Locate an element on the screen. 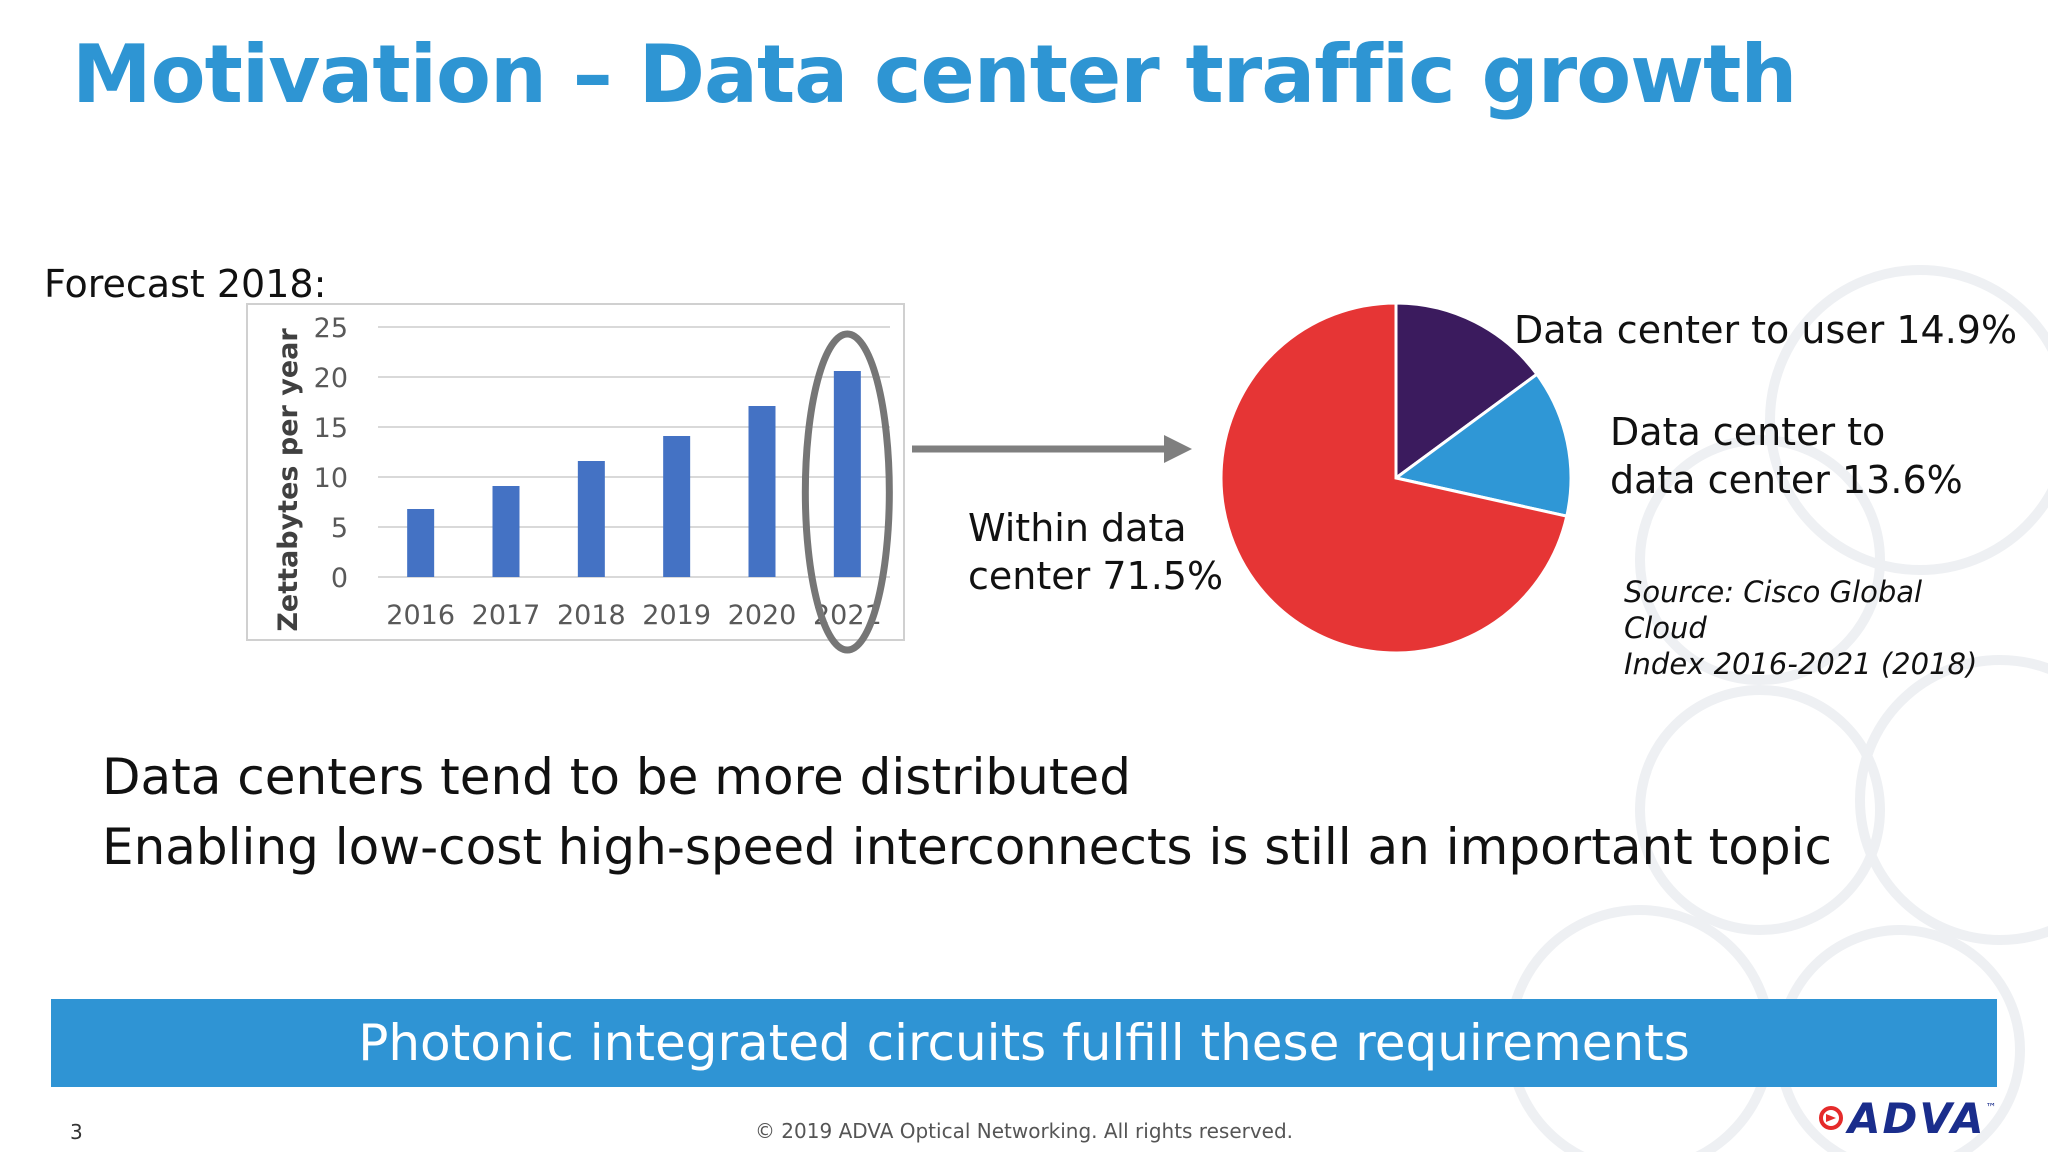 This screenshot has width=2048, height=1152. page-number: 3 is located at coordinates (76, 1132).